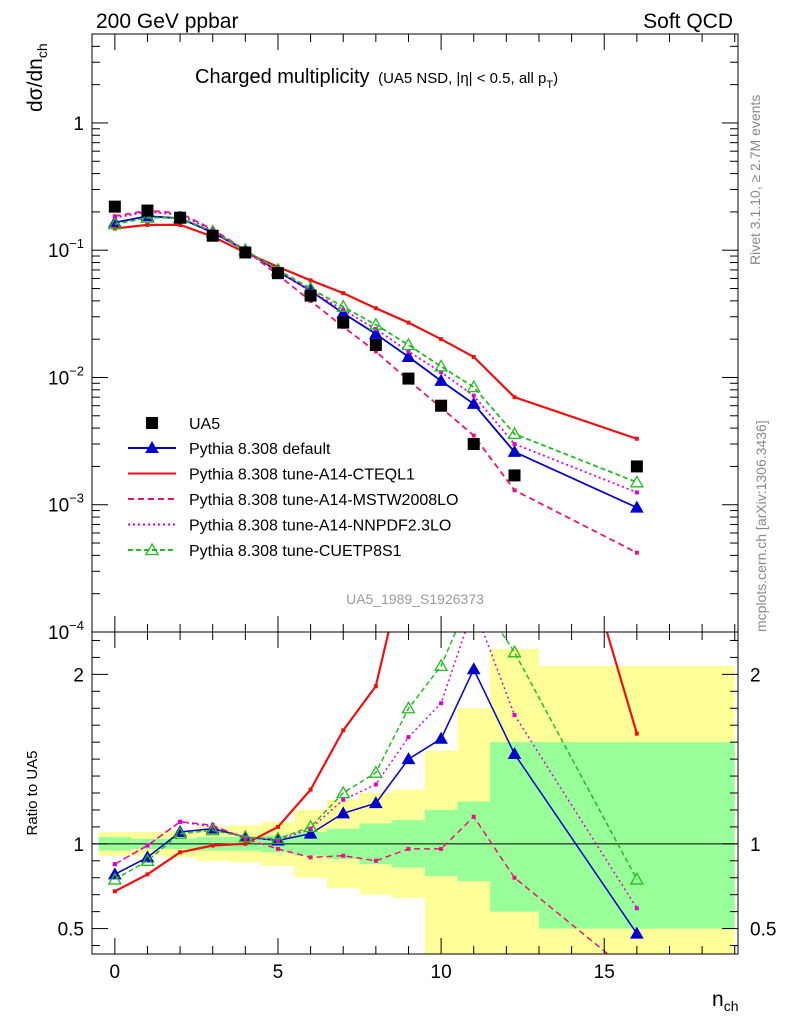 The width and height of the screenshot is (786, 1024). What do you see at coordinates (32, 792) in the screenshot?
I see `ratio-y-axis-label: Ratio to UA5` at bounding box center [32, 792].